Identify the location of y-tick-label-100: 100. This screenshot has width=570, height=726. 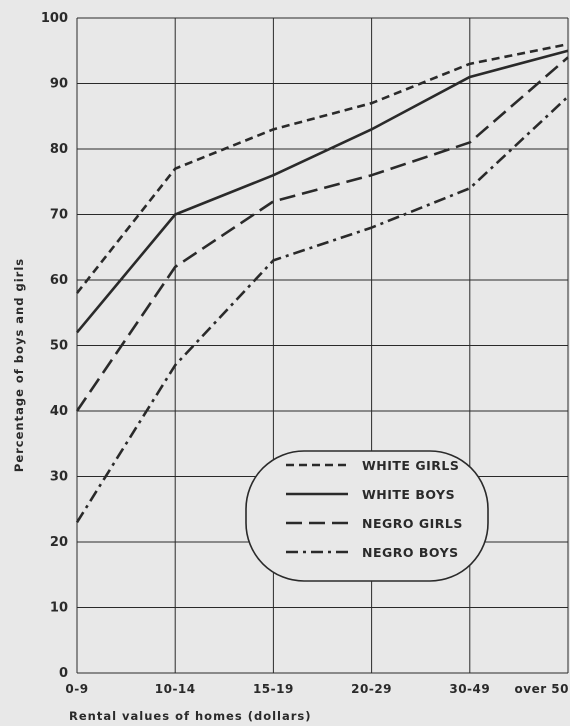
(54, 18).